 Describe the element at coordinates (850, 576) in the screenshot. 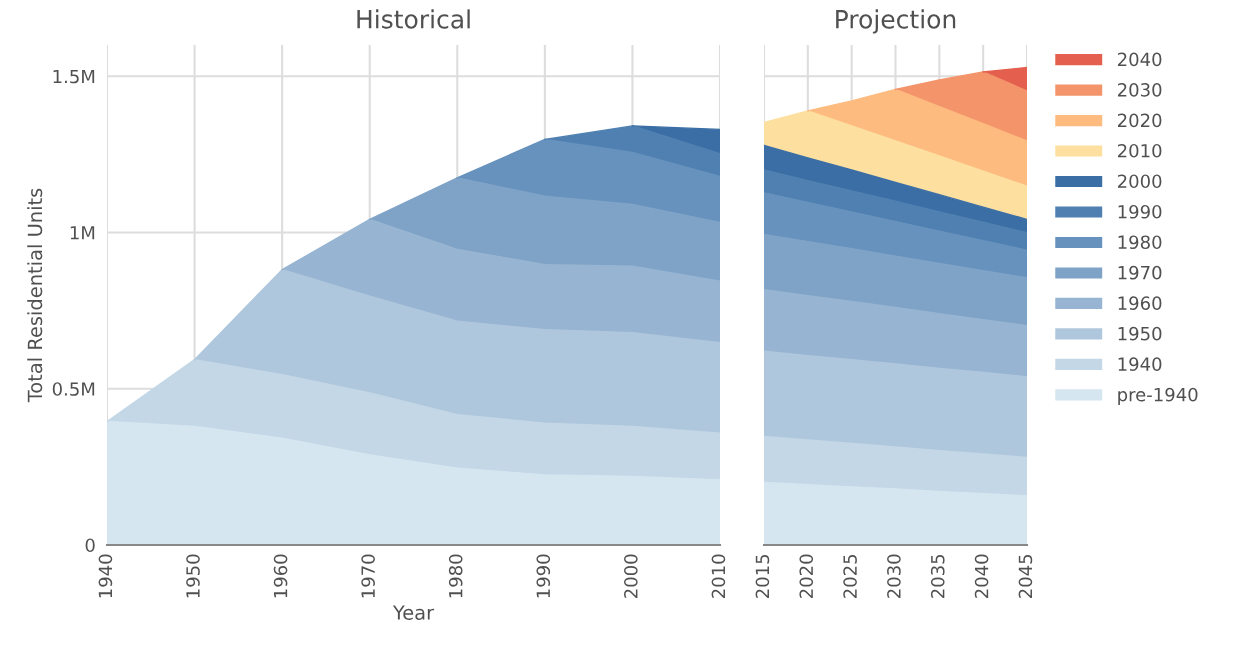

I see `x-tick-label: 2025` at that location.